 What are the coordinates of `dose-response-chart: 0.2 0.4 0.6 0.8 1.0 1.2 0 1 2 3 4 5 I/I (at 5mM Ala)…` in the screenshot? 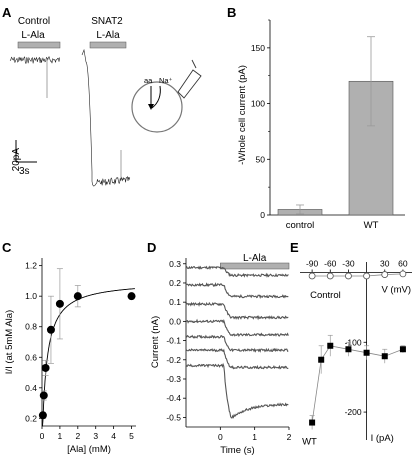 It's located at (70, 356).